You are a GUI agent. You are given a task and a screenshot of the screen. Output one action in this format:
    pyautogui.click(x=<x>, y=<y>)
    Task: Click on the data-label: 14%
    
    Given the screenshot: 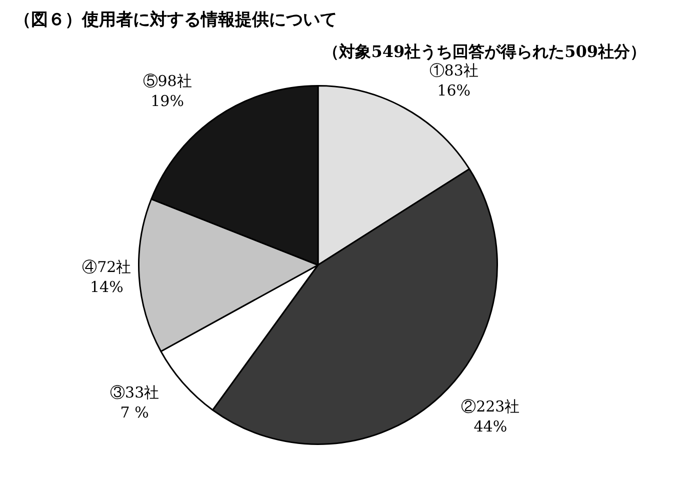 What is the action you would take?
    pyautogui.click(x=107, y=287)
    